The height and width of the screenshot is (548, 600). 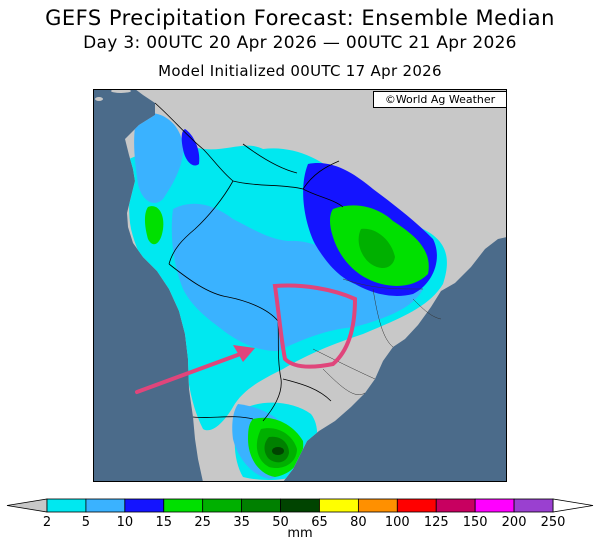 I want to click on colorbar-tick-label: 50, so click(x=280, y=522).